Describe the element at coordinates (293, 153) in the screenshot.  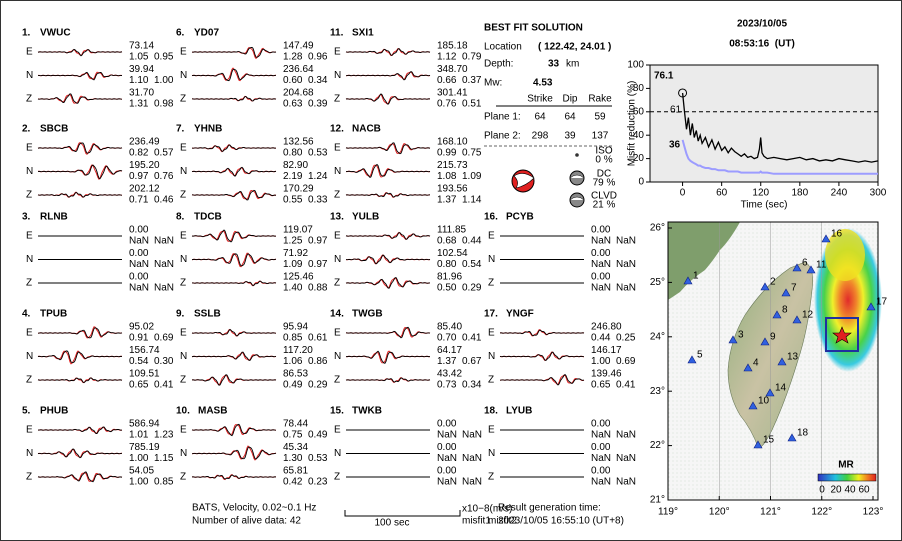
I see `misfit1: 0.80` at that location.